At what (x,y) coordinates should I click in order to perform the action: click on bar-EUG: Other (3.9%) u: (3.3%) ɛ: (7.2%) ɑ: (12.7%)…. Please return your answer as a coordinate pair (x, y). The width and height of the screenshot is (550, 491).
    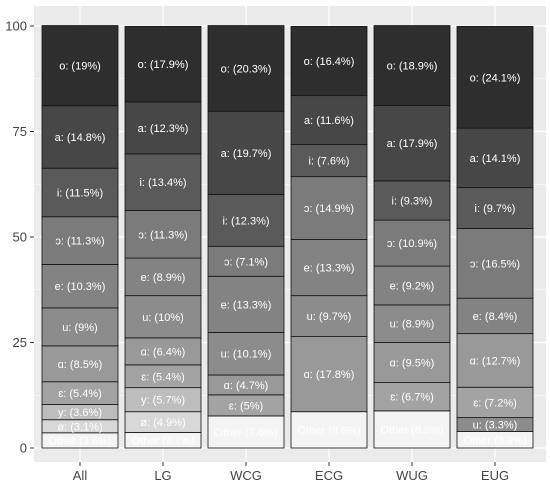
    Looking at the image, I should click on (495, 237).